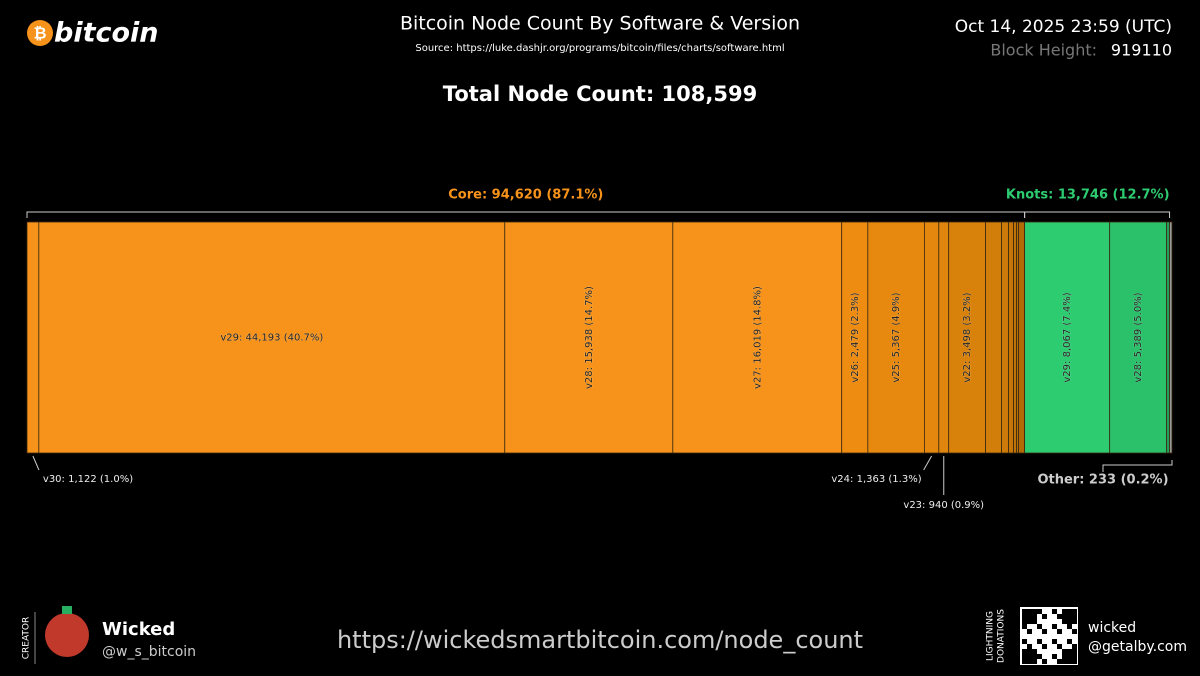 The image size is (1200, 676). I want to click on group-label: Knots: 13,746 (12.7%), so click(1088, 195).